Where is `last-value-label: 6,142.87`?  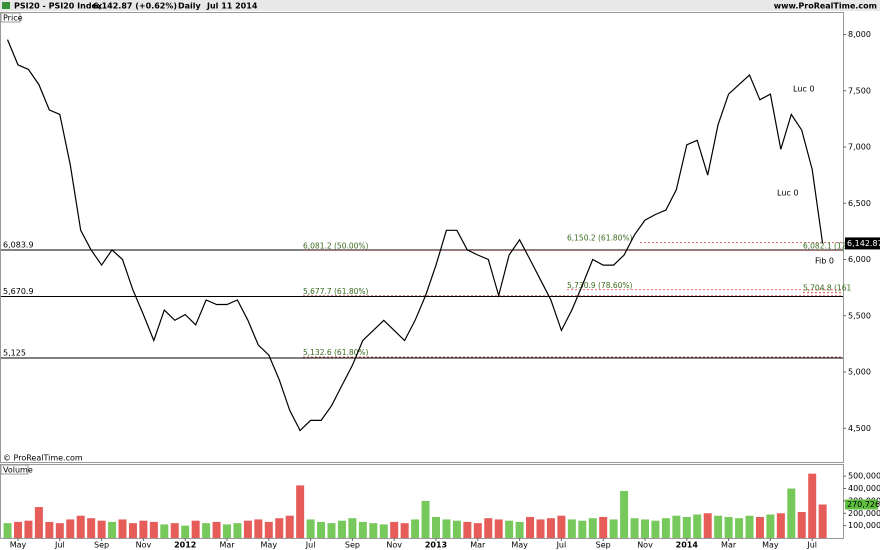 last-value-label: 6,142.87 is located at coordinates (863, 243).